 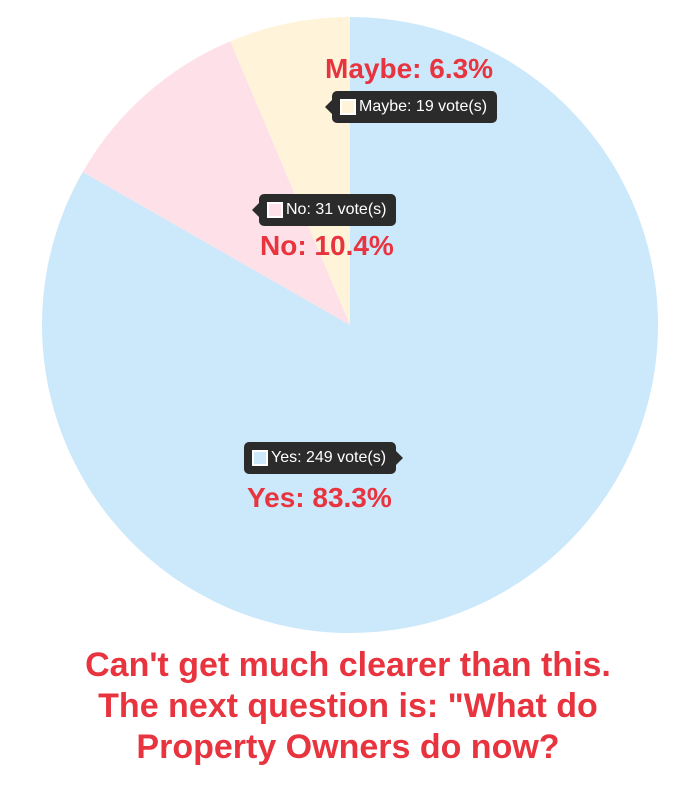 I want to click on no-tooltip-text: No: 31 vote(s), so click(x=336, y=209).